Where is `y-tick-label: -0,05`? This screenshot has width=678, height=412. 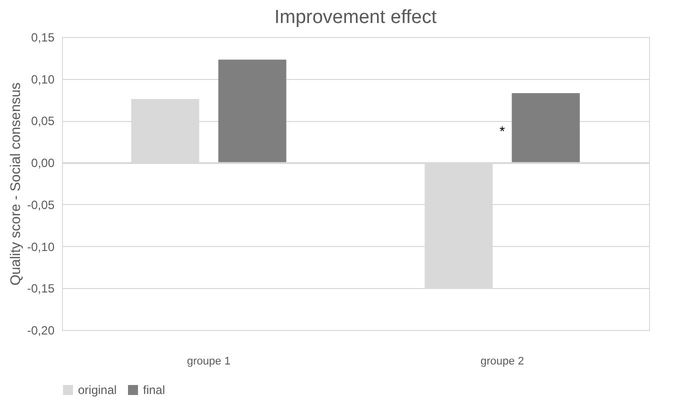 y-tick-label: -0,05 is located at coordinates (41, 205).